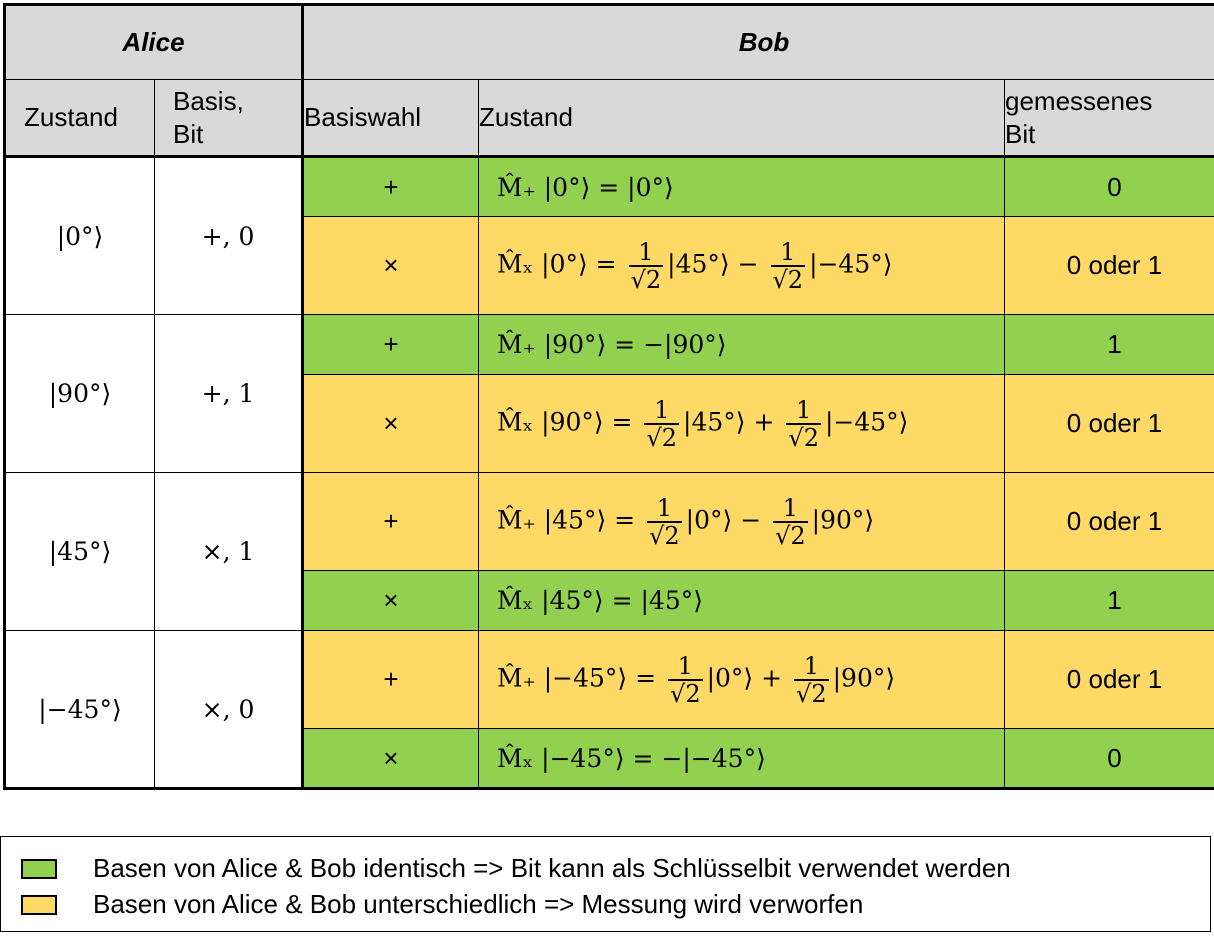 The width and height of the screenshot is (1214, 936). Describe the element at coordinates (229, 235) in the screenshot. I see `alice-basis-bit-cell: +, 0` at that location.